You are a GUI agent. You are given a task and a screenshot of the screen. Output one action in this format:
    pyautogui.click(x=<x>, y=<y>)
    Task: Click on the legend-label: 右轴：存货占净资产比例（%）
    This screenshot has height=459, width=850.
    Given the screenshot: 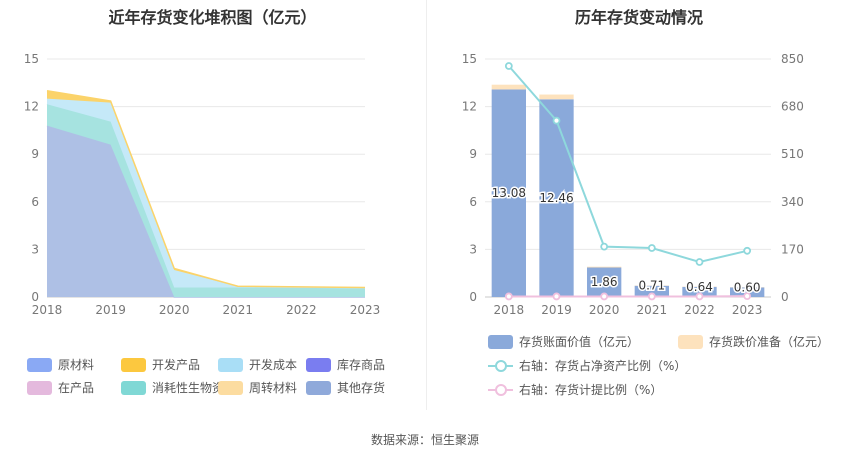 What is the action you would take?
    pyautogui.click(x=603, y=366)
    